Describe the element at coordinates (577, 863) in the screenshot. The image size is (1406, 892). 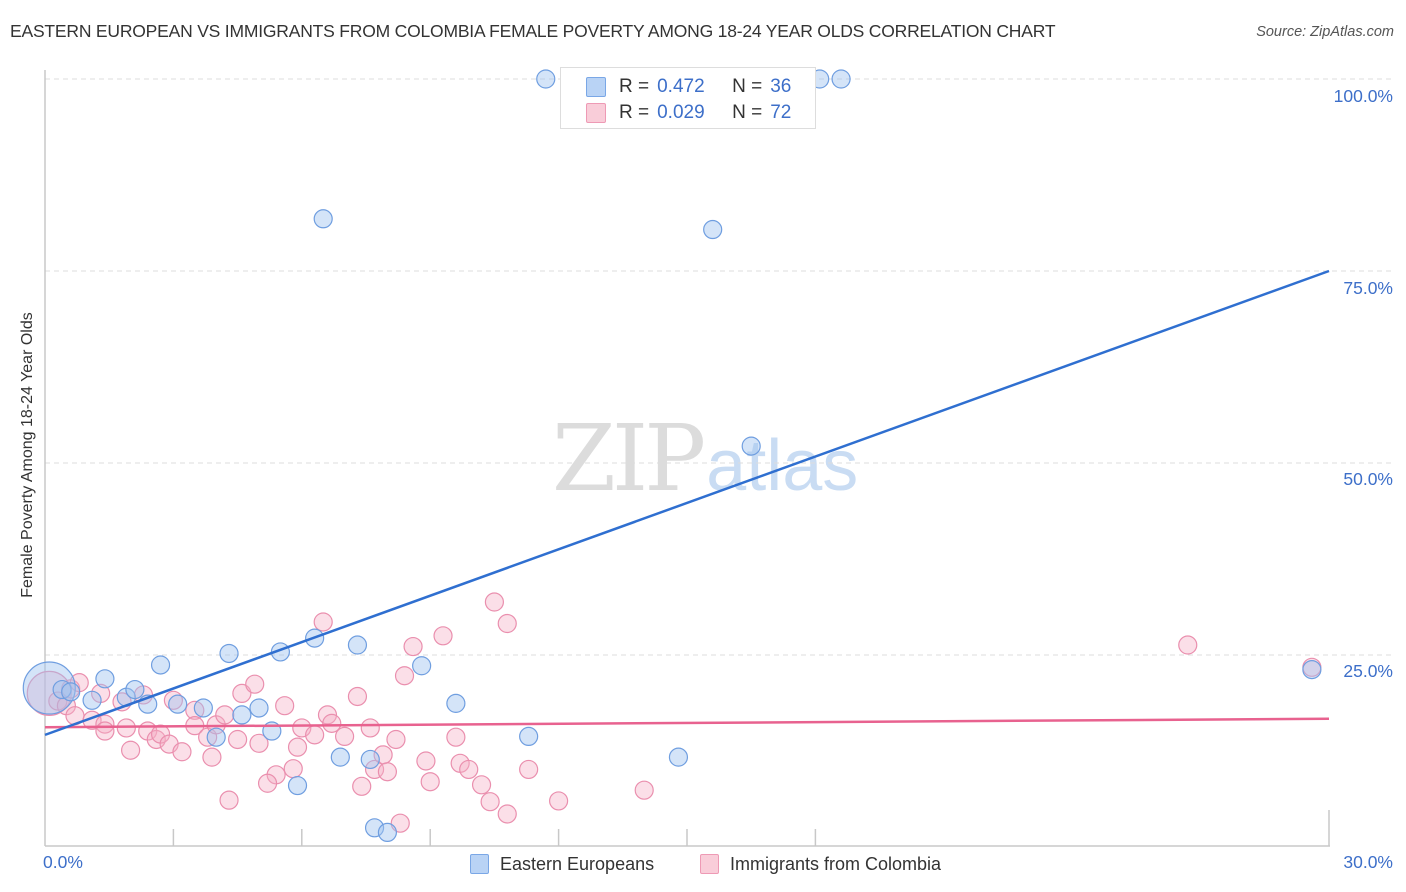
I see `legend-label: Eastern Europeans` at that location.